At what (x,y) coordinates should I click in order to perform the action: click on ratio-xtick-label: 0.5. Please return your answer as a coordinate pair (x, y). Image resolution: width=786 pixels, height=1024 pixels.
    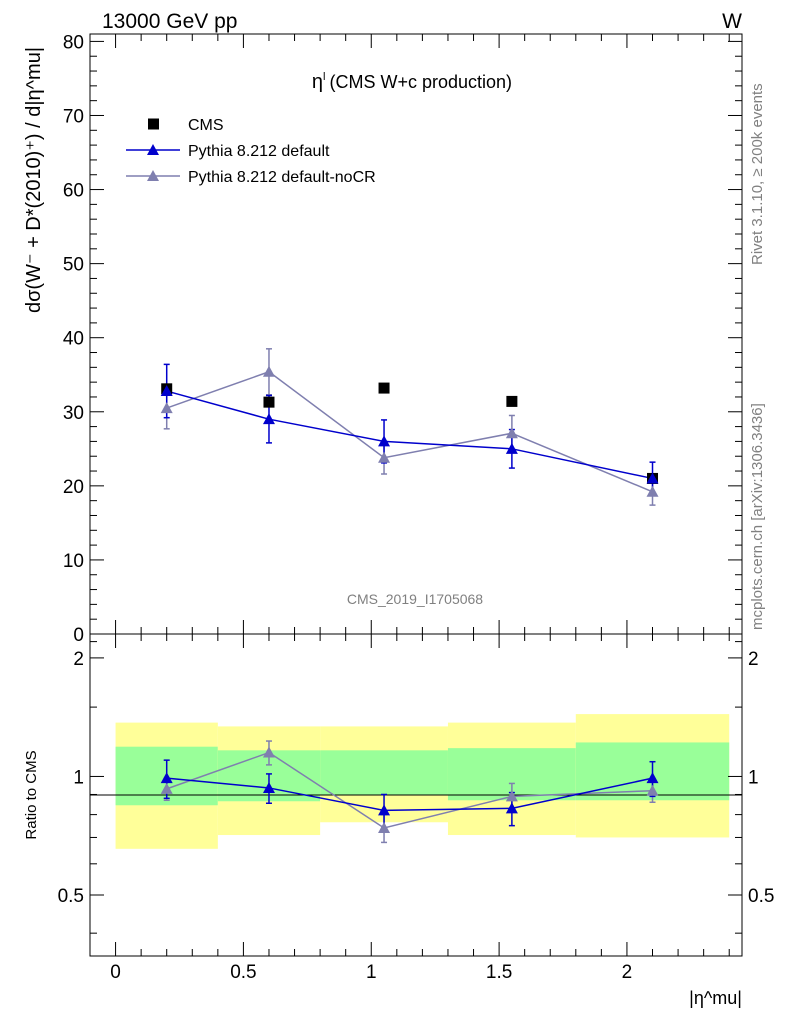
    Looking at the image, I should click on (243, 972).